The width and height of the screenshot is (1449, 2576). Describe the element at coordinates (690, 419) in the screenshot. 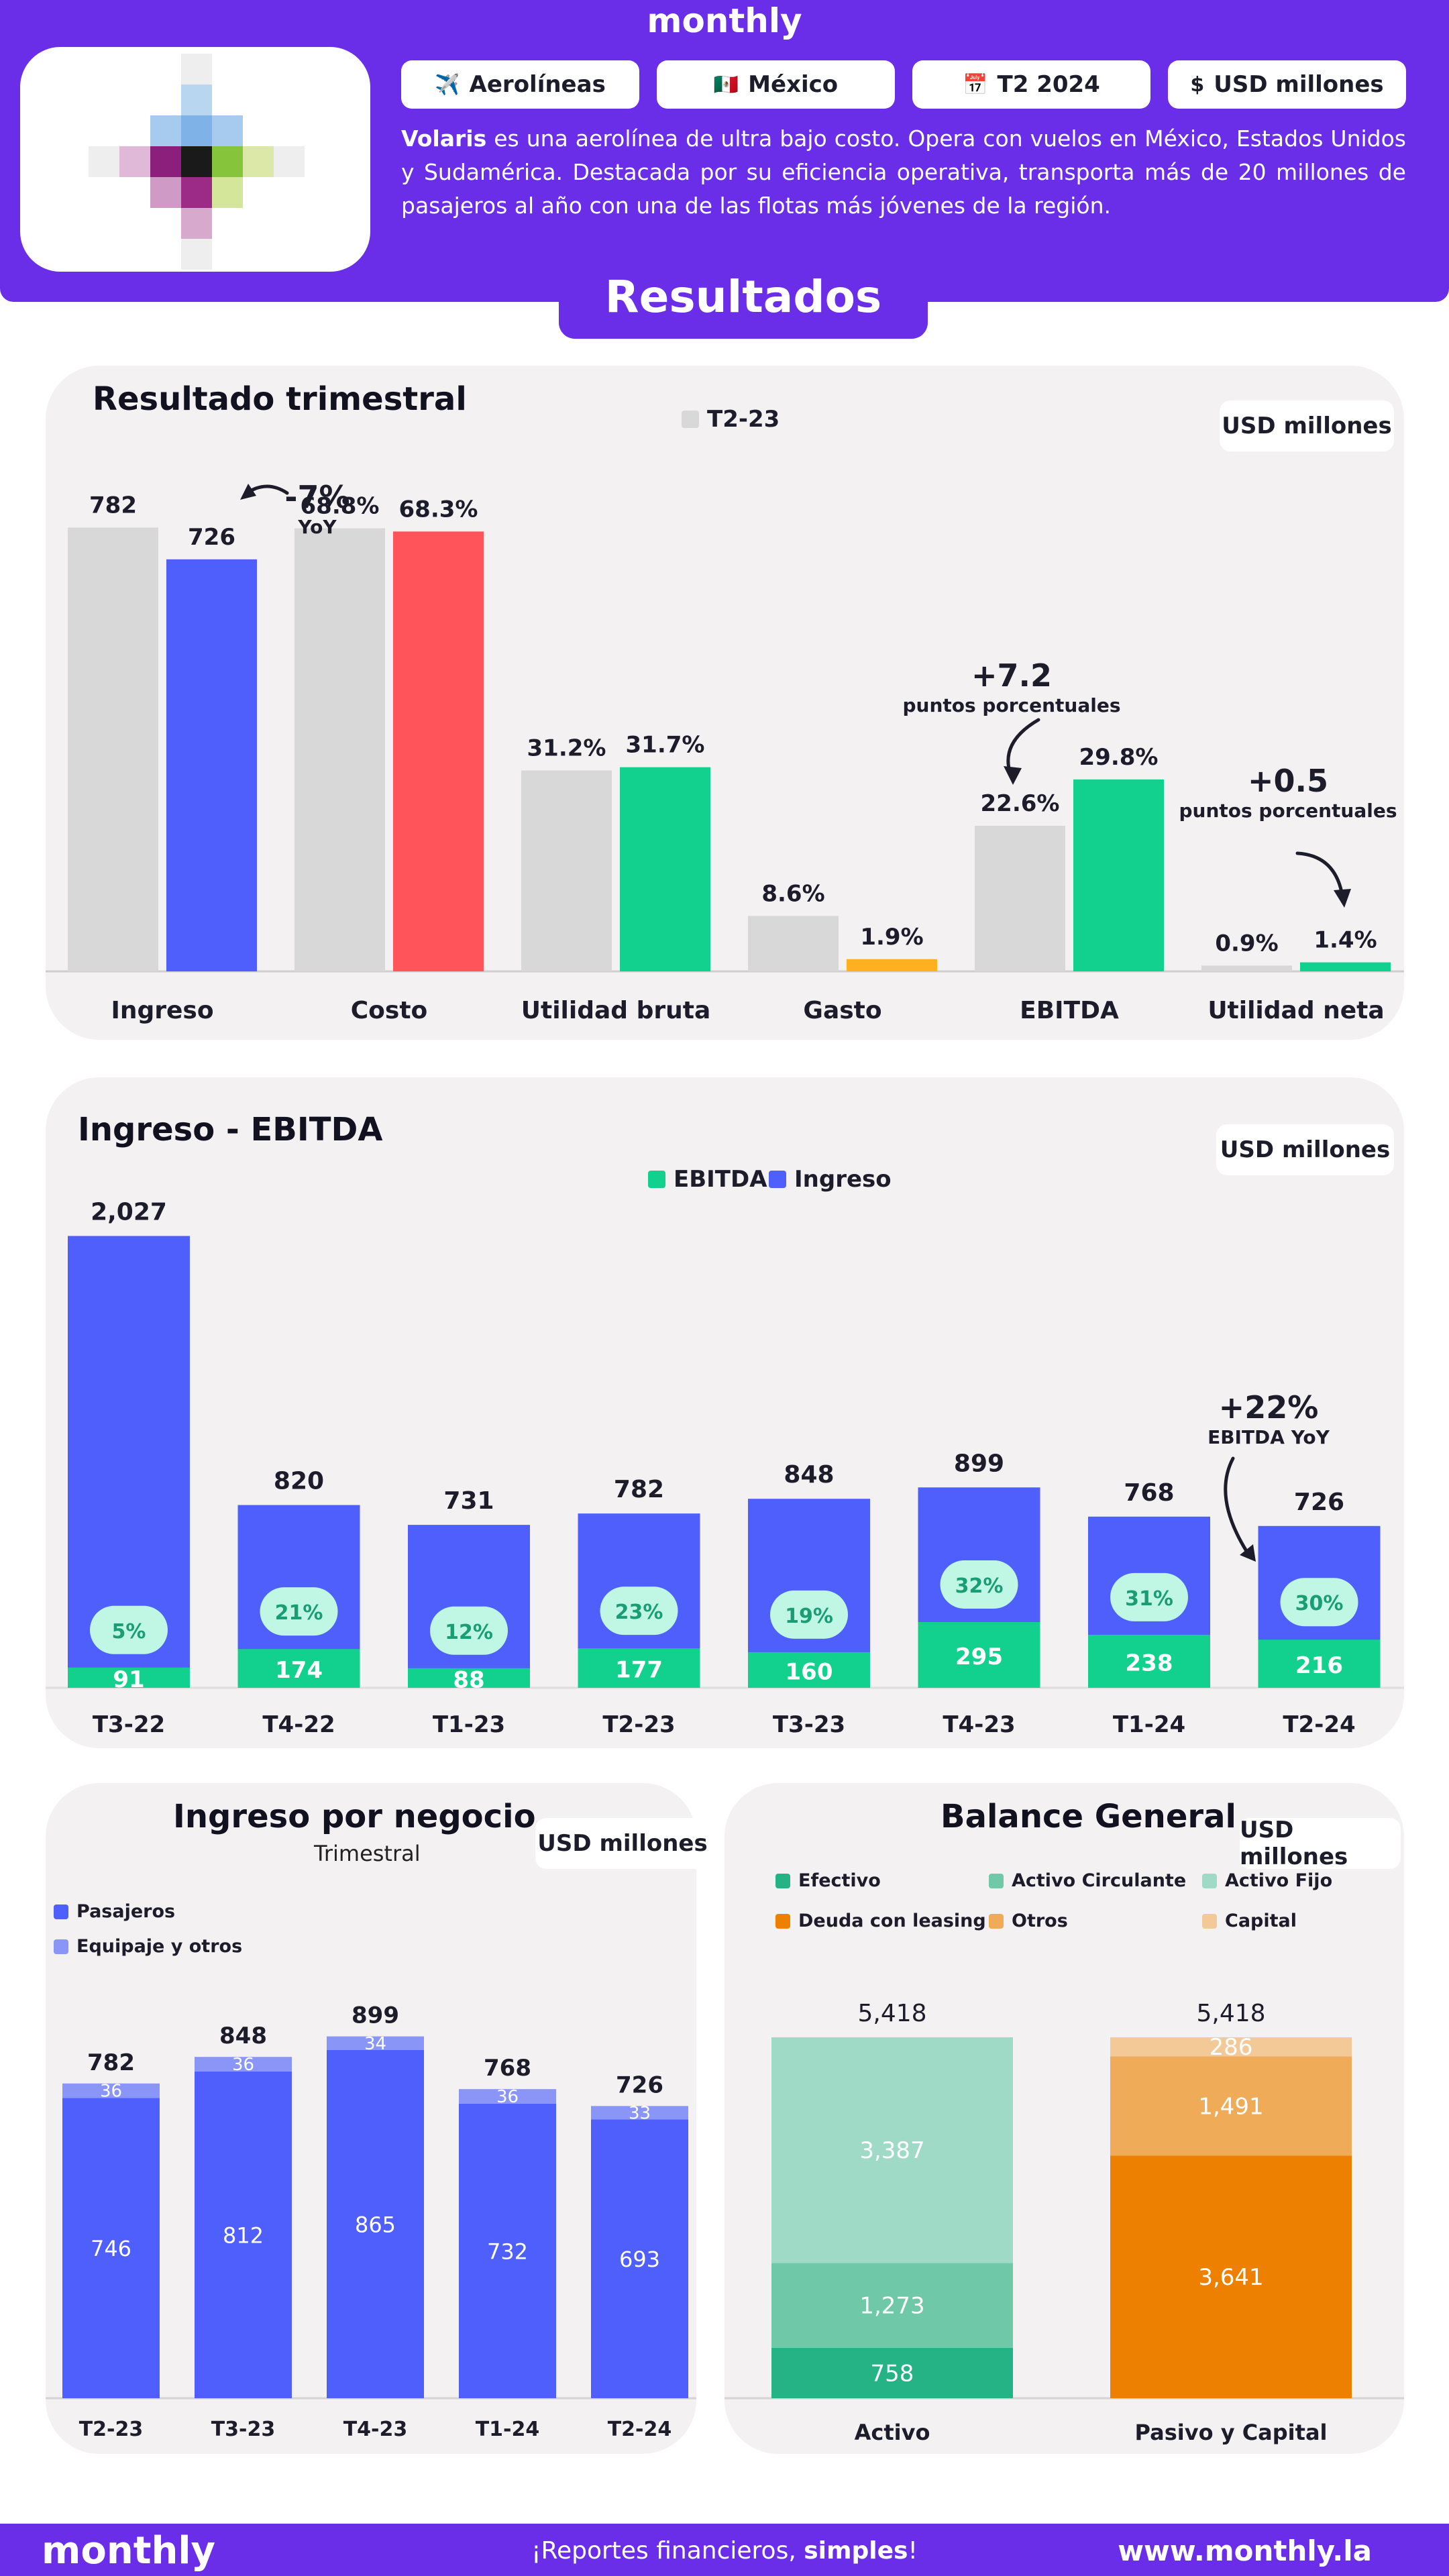

I see `legend-swatch-grey` at that location.